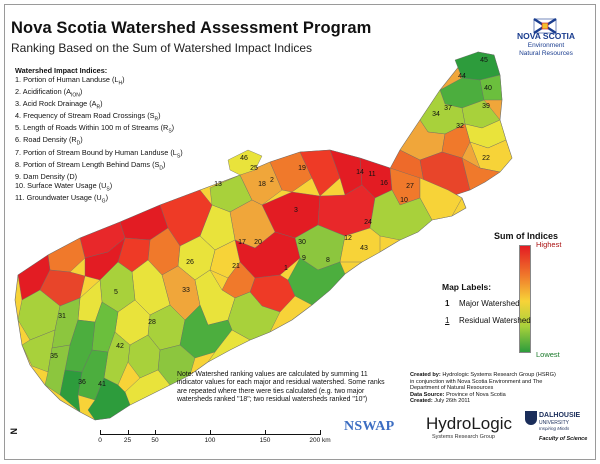 The image size is (600, 464). Describe the element at coordinates (452, 401) in the screenshot. I see `created-date-value: July 26th 2011` at that location.